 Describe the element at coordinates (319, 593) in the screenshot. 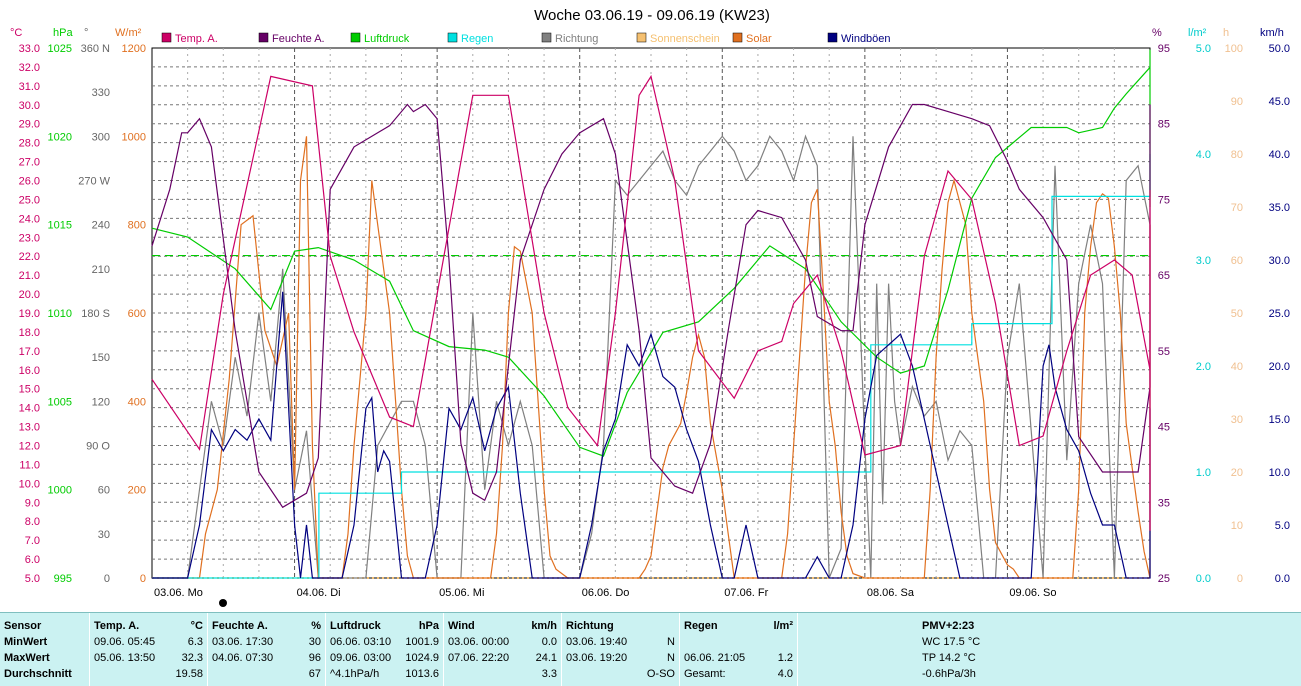

I see `x-tick-label: 04.06. Di` at that location.